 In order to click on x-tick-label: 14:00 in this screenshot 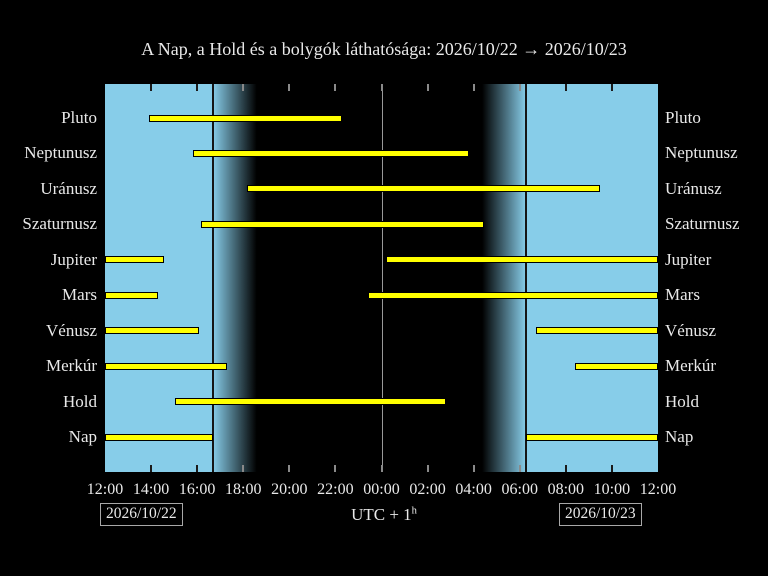, I will do `click(151, 489)`.